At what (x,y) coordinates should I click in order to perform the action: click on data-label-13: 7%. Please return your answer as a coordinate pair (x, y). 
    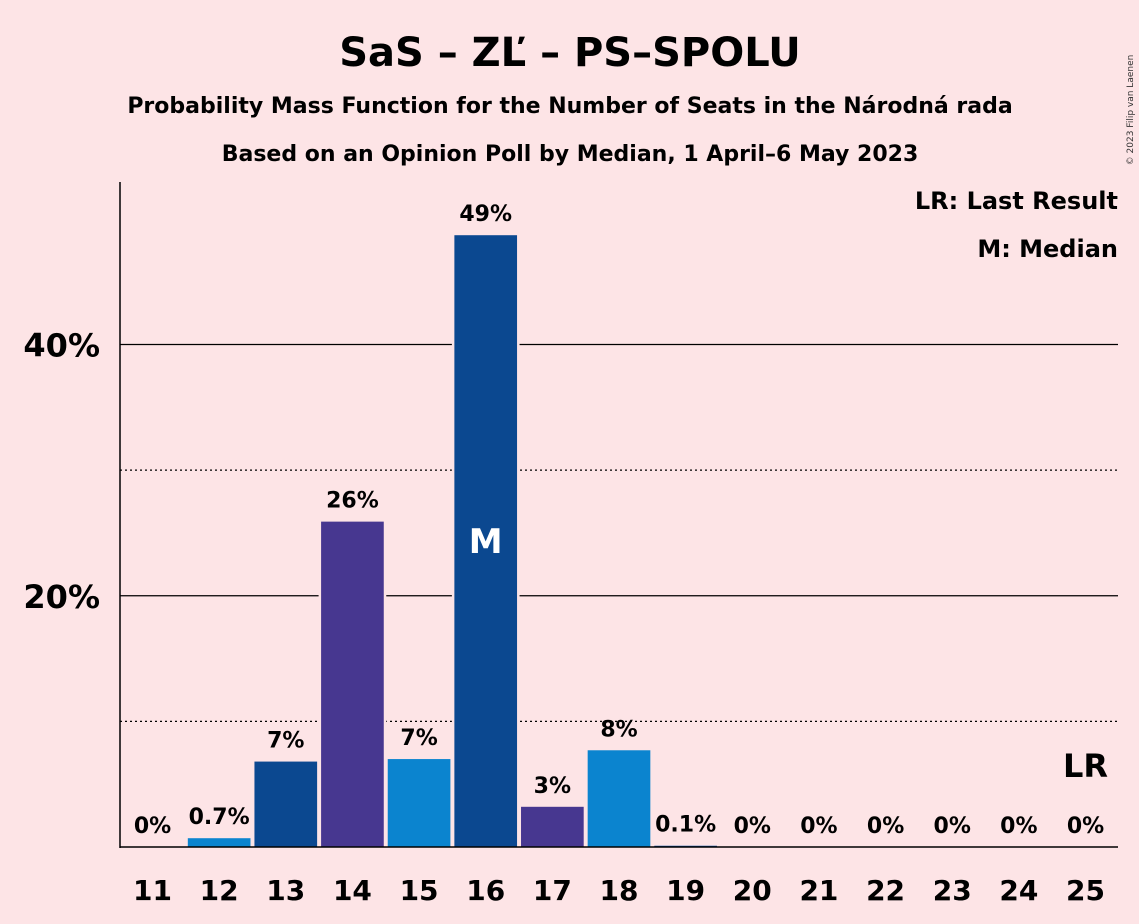
    Looking at the image, I should click on (285, 741).